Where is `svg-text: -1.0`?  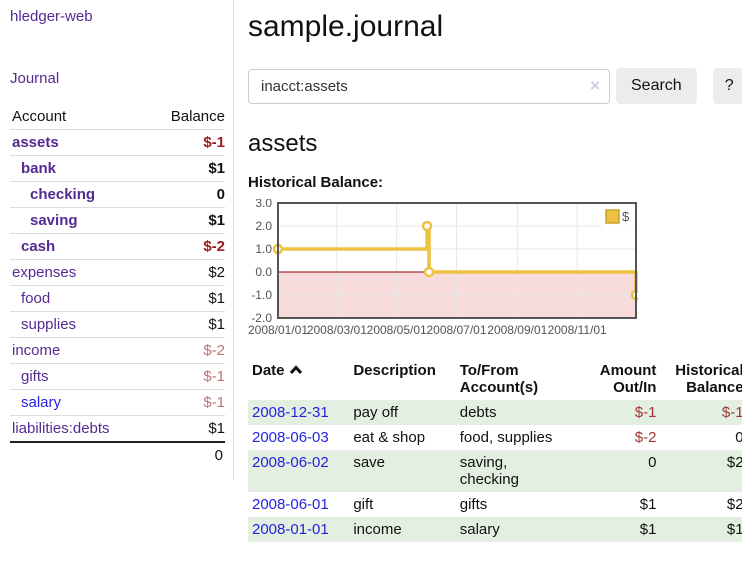
svg-text: -1.0 is located at coordinates (261, 295).